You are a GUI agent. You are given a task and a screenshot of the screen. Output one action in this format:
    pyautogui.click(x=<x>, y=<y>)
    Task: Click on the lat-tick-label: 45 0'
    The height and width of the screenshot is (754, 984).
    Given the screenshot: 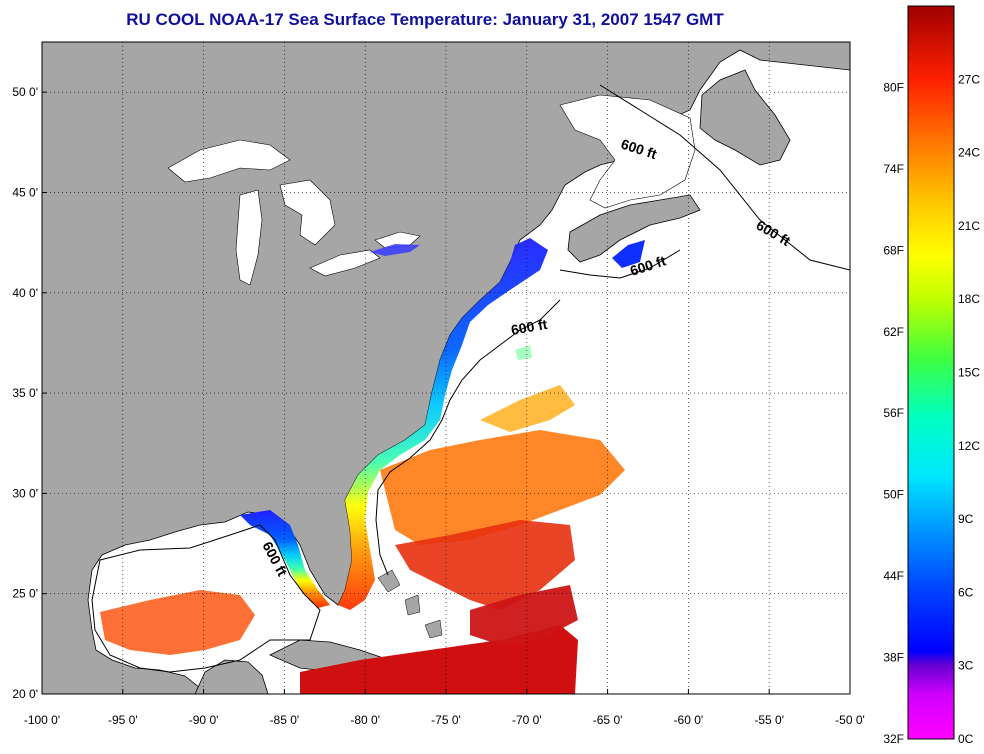 What is the action you would take?
    pyautogui.click(x=25, y=192)
    